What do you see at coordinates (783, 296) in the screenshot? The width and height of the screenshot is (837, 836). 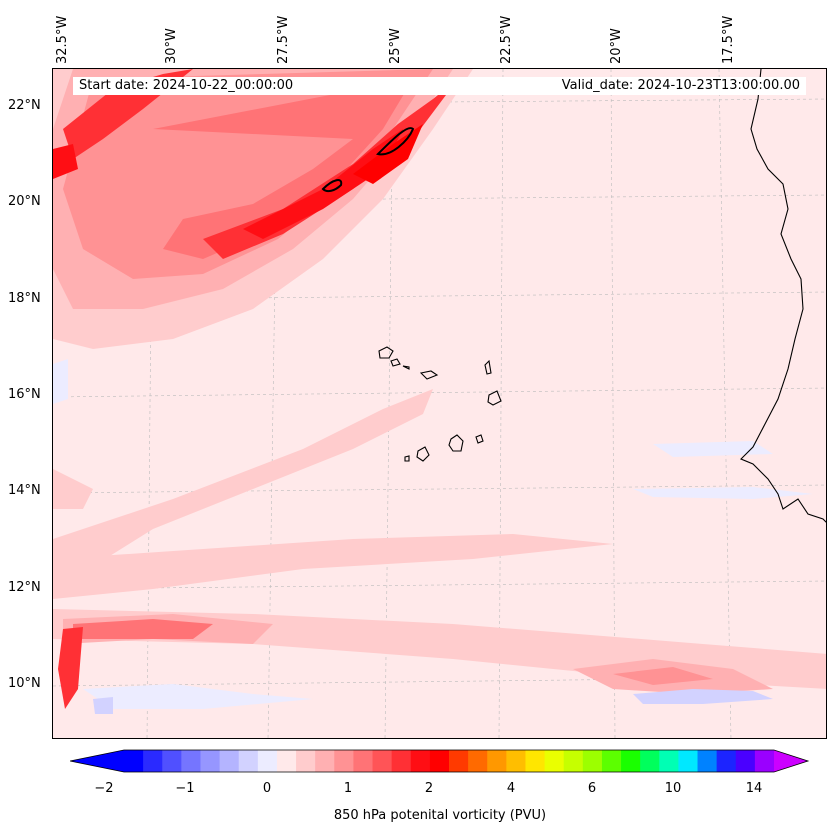 I see `africa-coastline` at bounding box center [783, 296].